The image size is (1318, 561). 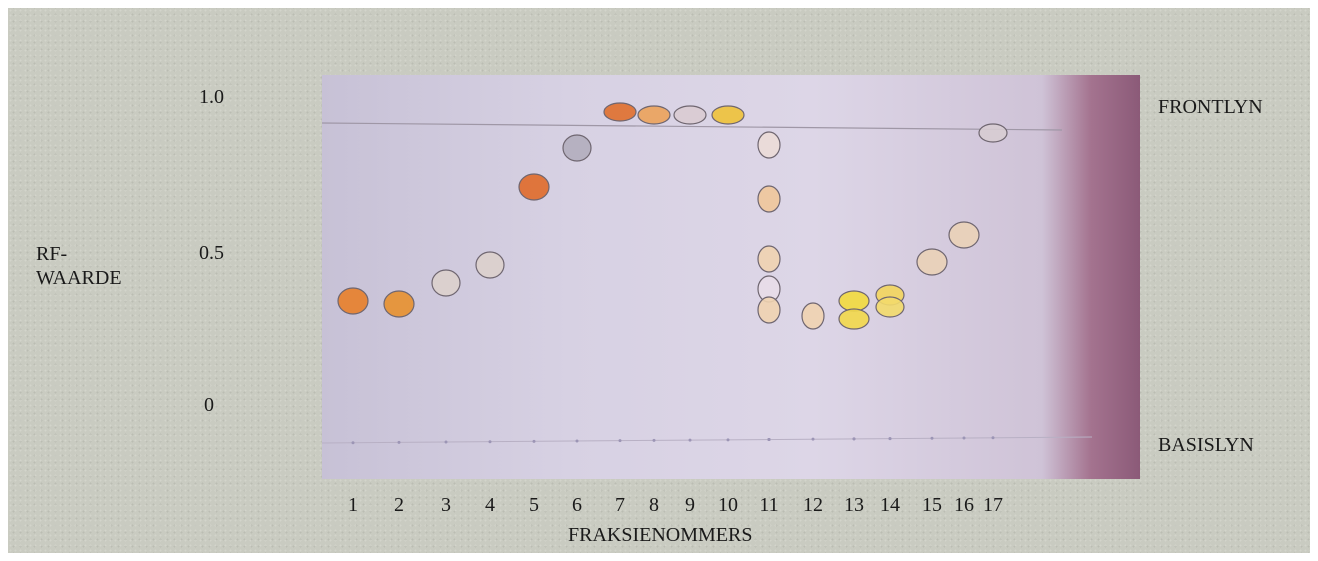 What do you see at coordinates (854, 505) in the screenshot?
I see `fraction-number-13: 13` at bounding box center [854, 505].